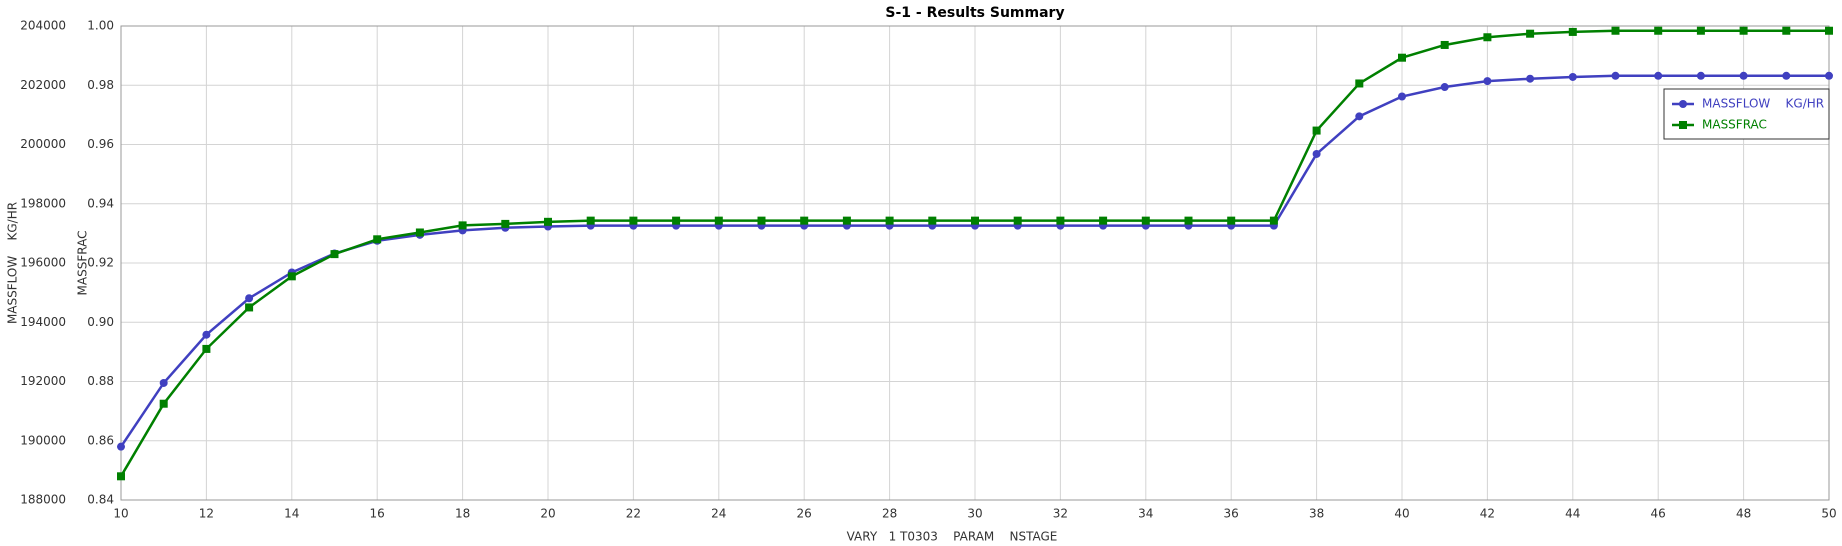 Image resolution: width=1842 pixels, height=546 pixels. I want to click on y-tick-label: 188000, so click(43, 500).